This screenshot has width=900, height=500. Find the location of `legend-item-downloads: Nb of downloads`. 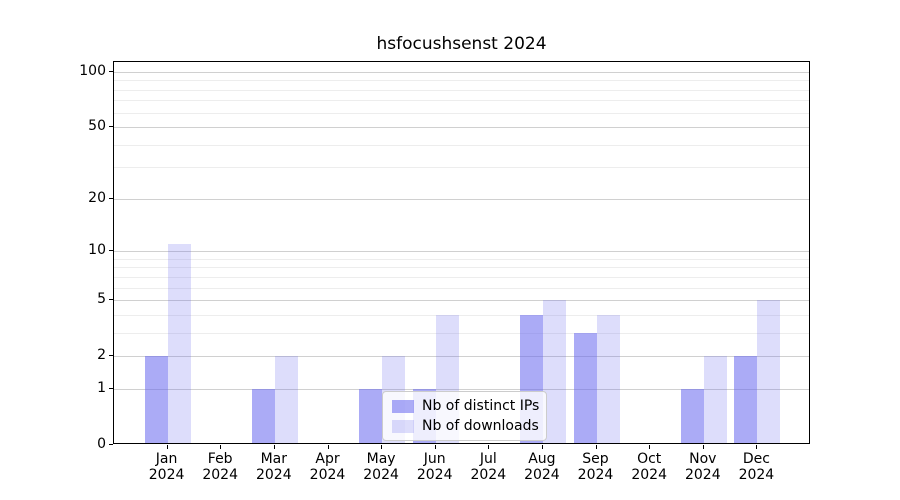

legend-item-downloads: Nb of downloads is located at coordinates (465, 426).